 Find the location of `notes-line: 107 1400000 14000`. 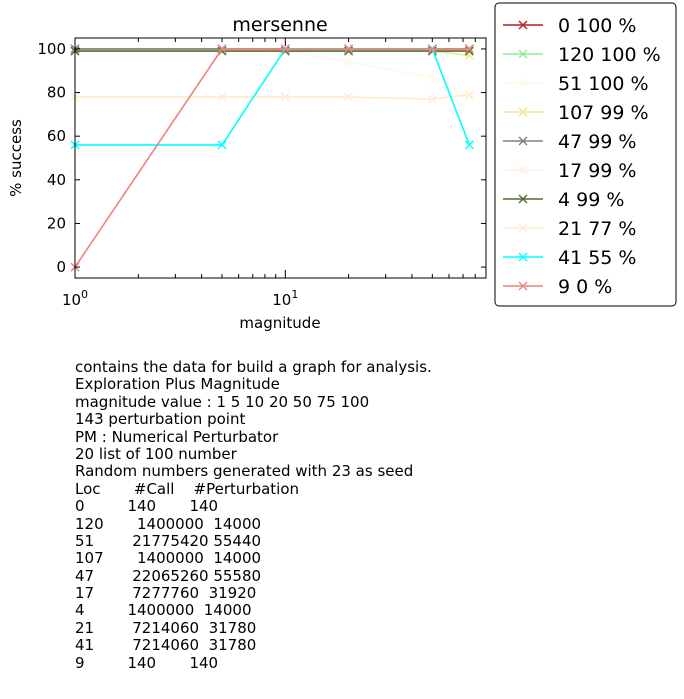

notes-line: 107 1400000 14000 is located at coordinates (168, 558).